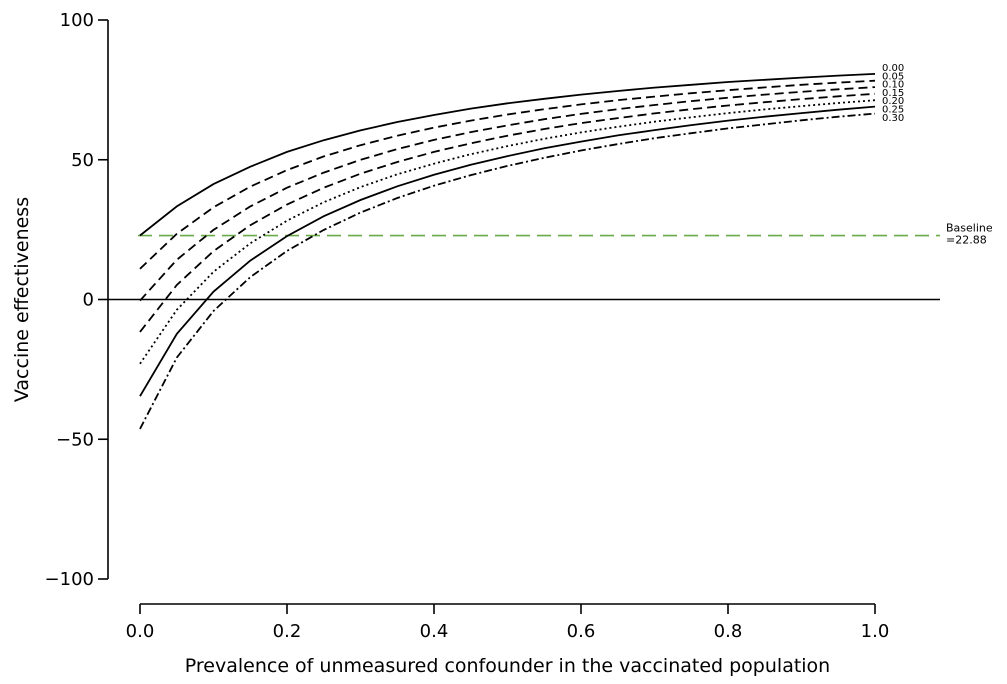 The width and height of the screenshot is (1007, 684). What do you see at coordinates (893, 110) in the screenshot?
I see `series-label: 0.25` at bounding box center [893, 110].